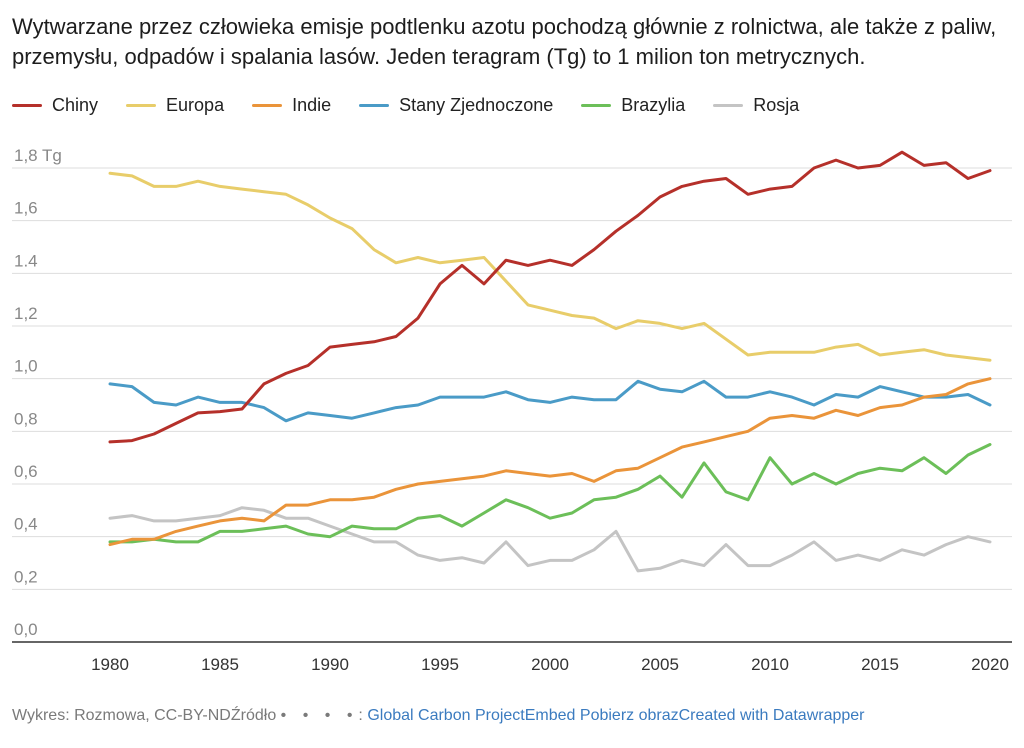 The image size is (1024, 748). What do you see at coordinates (26, 629) in the screenshot?
I see `y-tick-label: 0,0` at bounding box center [26, 629].